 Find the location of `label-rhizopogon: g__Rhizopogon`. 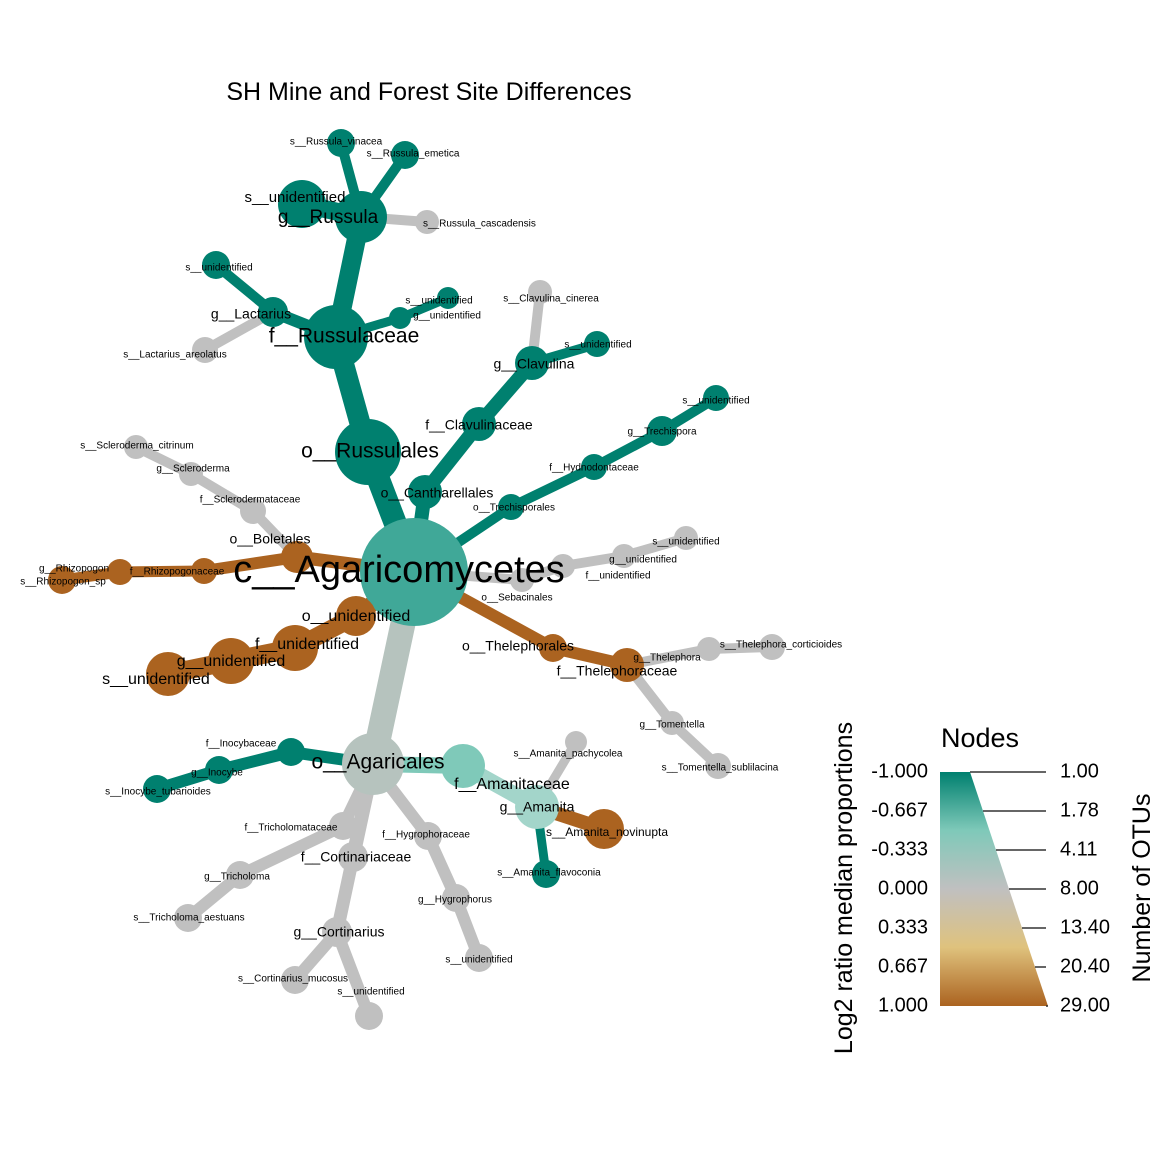

label-rhizopogon: g__Rhizopogon is located at coordinates (74, 569).